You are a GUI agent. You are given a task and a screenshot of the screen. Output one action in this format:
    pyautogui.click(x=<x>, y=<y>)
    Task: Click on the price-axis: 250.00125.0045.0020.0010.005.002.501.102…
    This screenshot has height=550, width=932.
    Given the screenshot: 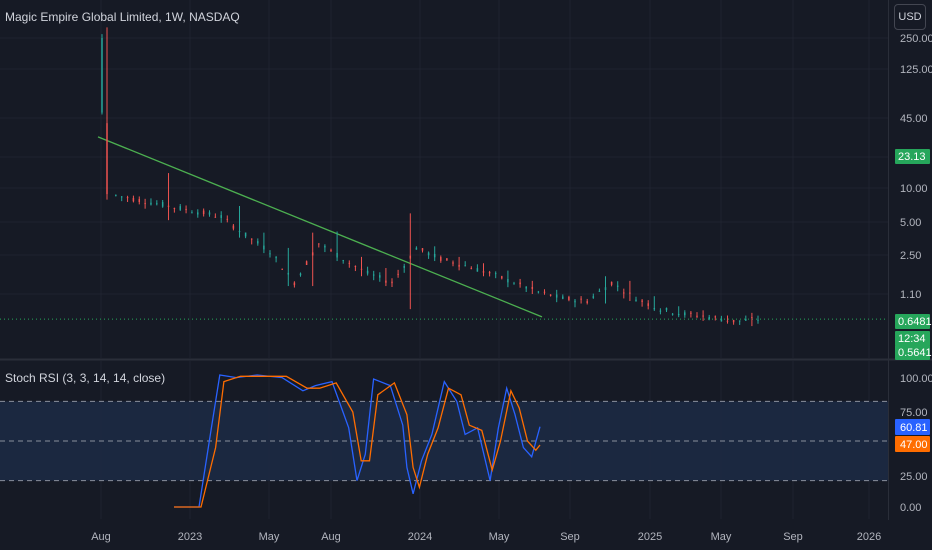 What is the action you would take?
    pyautogui.click(x=913, y=196)
    